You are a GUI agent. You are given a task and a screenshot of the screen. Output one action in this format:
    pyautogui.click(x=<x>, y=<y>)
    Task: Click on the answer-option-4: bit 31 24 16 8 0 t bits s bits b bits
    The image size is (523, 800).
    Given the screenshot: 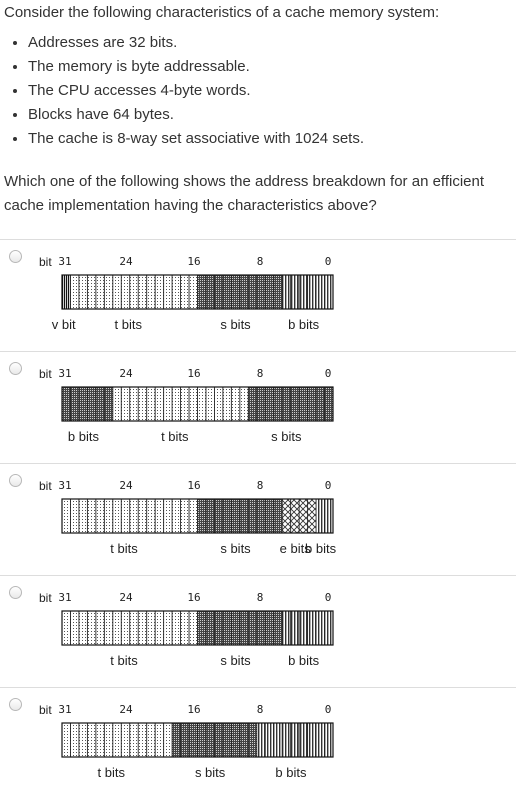 What is the action you would take?
    pyautogui.click(x=258, y=631)
    